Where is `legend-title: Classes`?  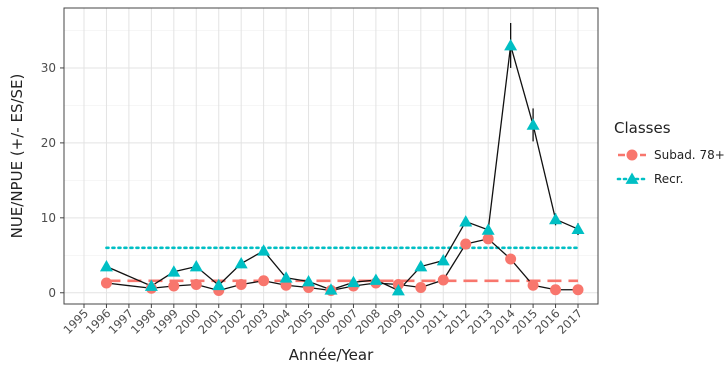 legend-title: Classes is located at coordinates (642, 128).